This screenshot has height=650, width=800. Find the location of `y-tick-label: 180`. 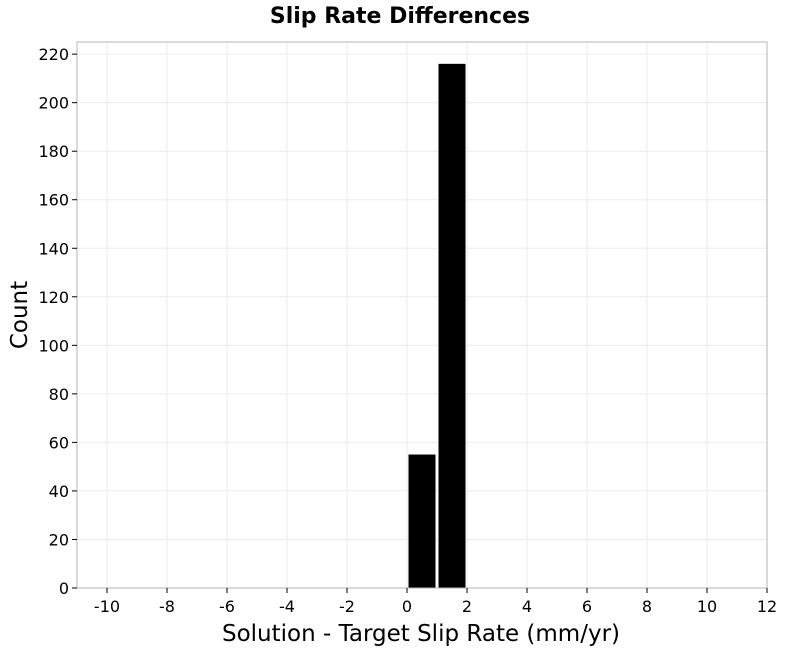

y-tick-label: 180 is located at coordinates (53, 151).